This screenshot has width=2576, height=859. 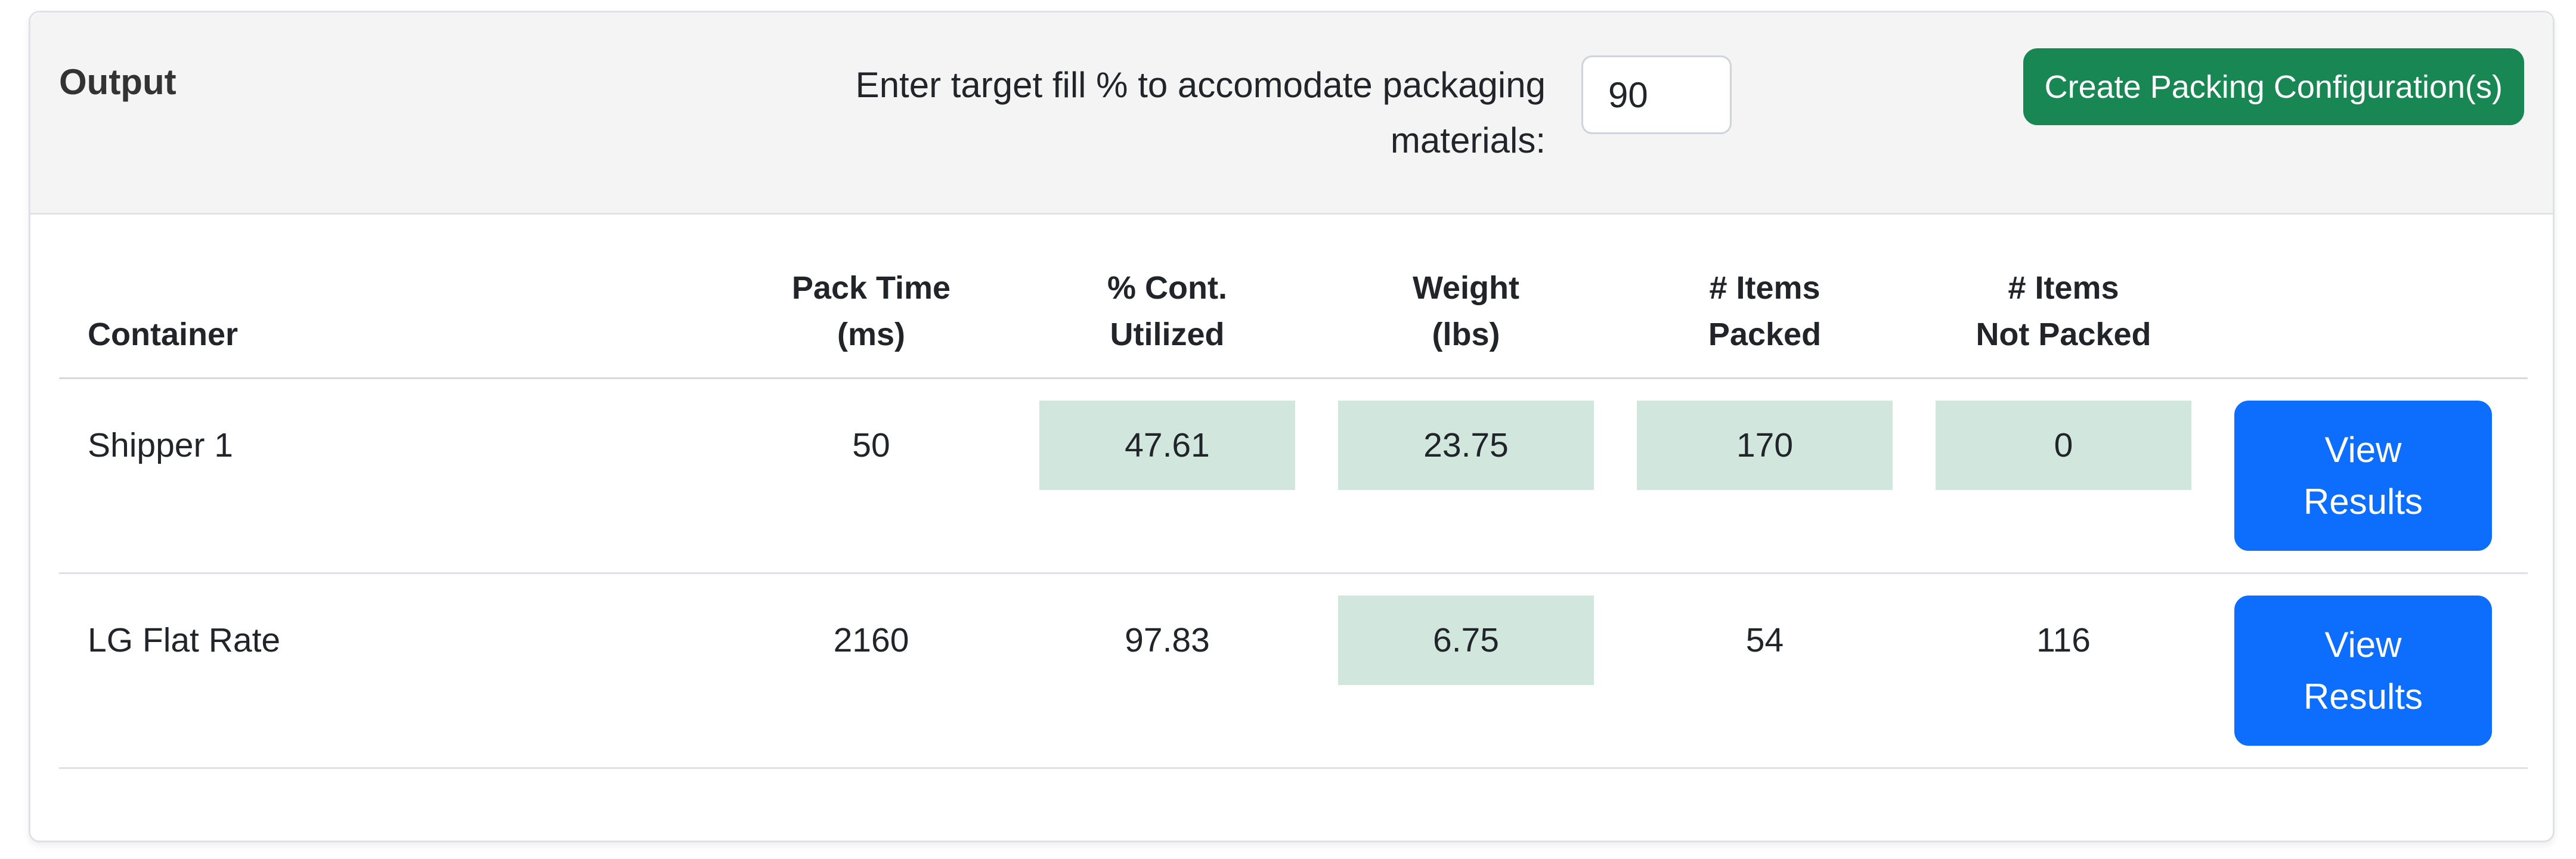 What do you see at coordinates (1765, 445) in the screenshot?
I see `items-packed-value: 170` at bounding box center [1765, 445].